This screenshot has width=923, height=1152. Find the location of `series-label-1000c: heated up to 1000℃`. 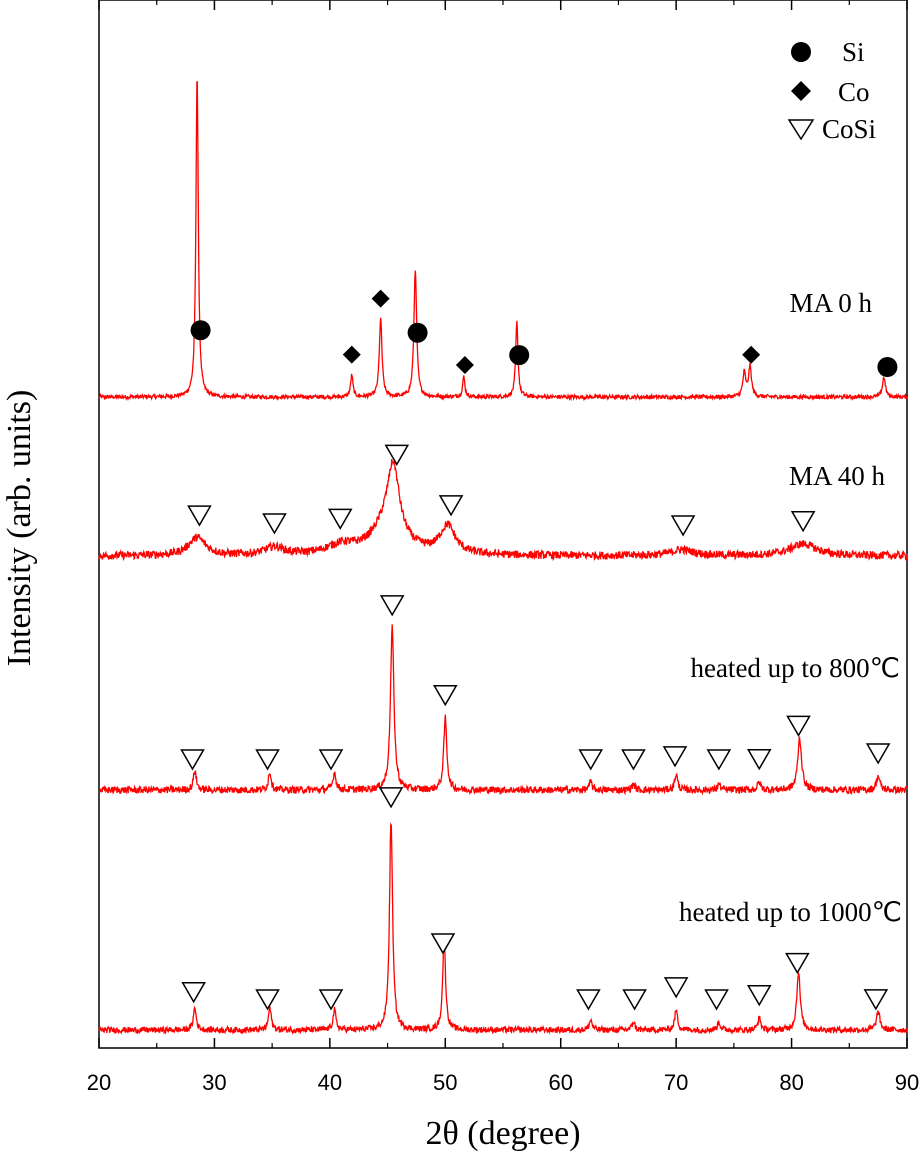

series-label-1000c: heated up to 1000℃ is located at coordinates (790, 912).